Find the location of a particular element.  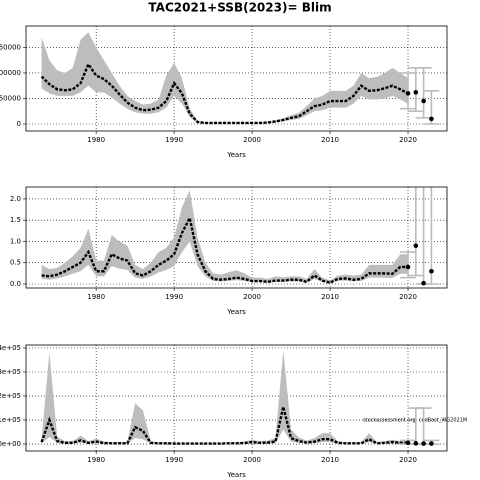

chart-title: TAC2021+SSB(2023)= Blim is located at coordinates (239, 8).